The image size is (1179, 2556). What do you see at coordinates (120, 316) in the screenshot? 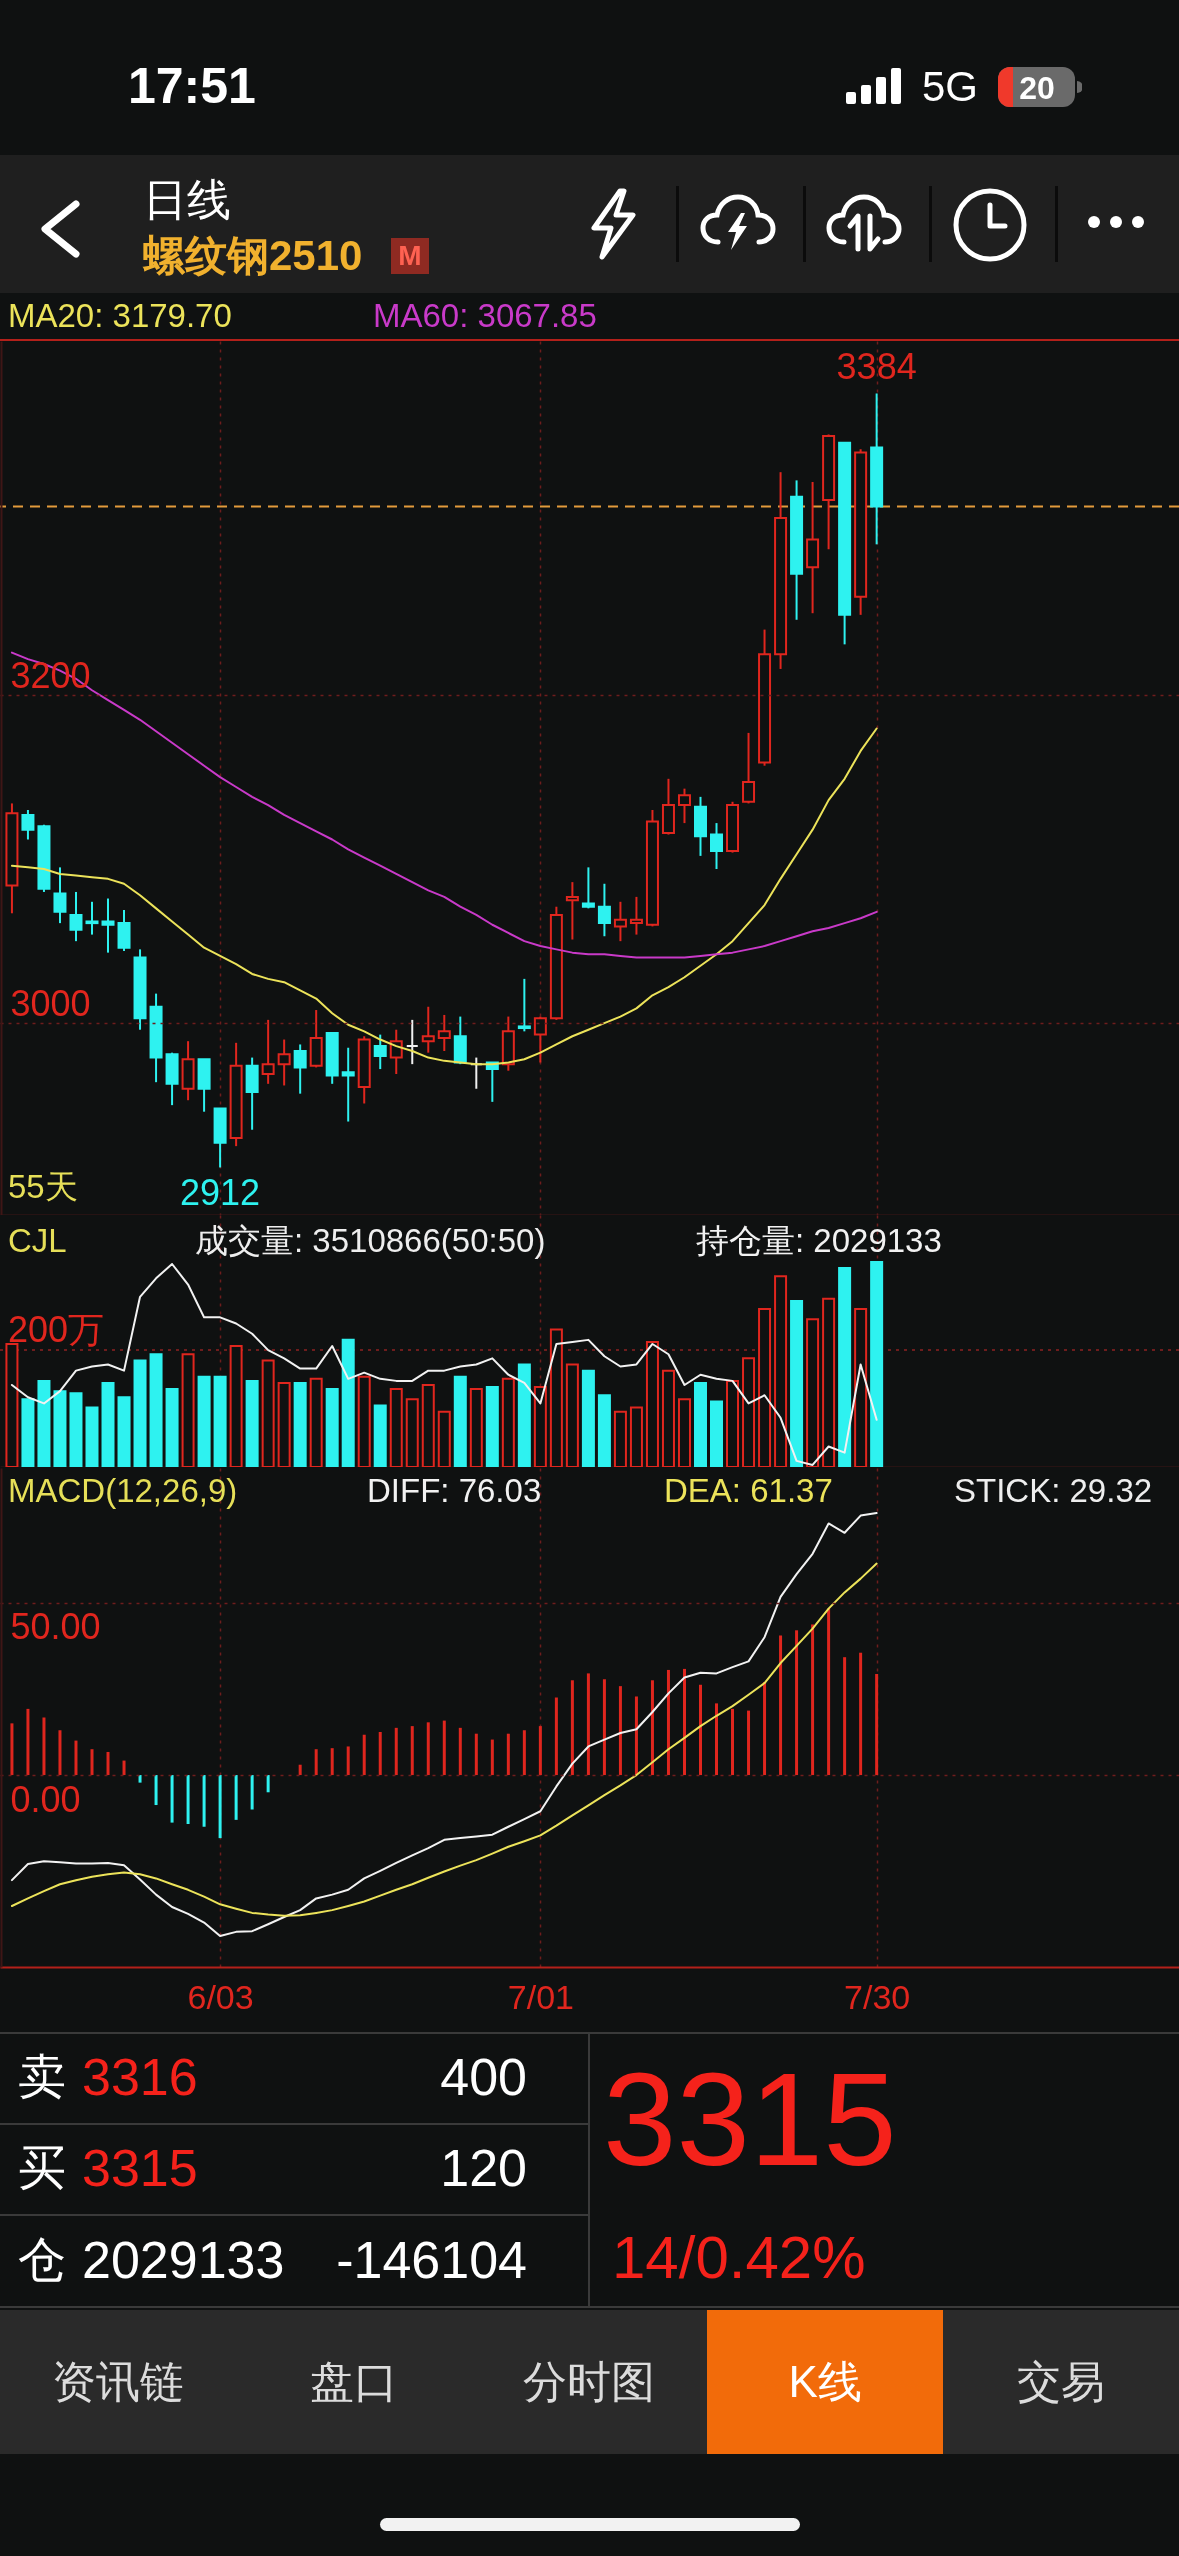
I see `text: MA20: 3179.70` at bounding box center [120, 316].